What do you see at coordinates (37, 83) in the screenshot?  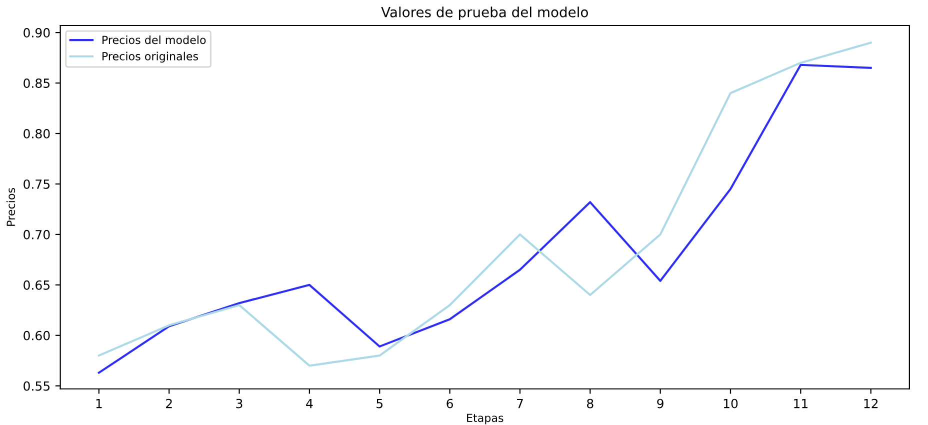 I see `y-tick-label: 0.85` at bounding box center [37, 83].